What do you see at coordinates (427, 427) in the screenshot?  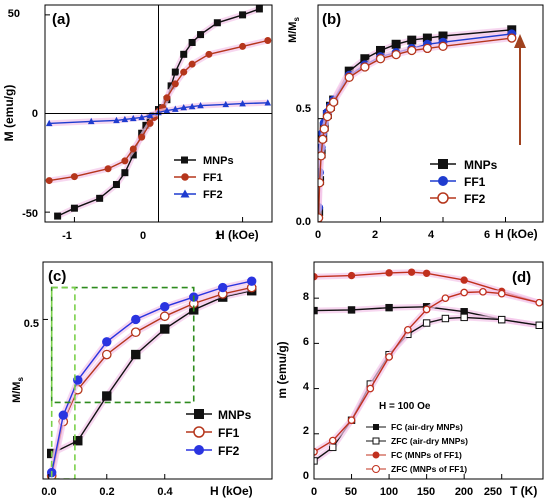 I see `legend-label-fc-air: FC (air-dry MNPs)` at bounding box center [427, 427].